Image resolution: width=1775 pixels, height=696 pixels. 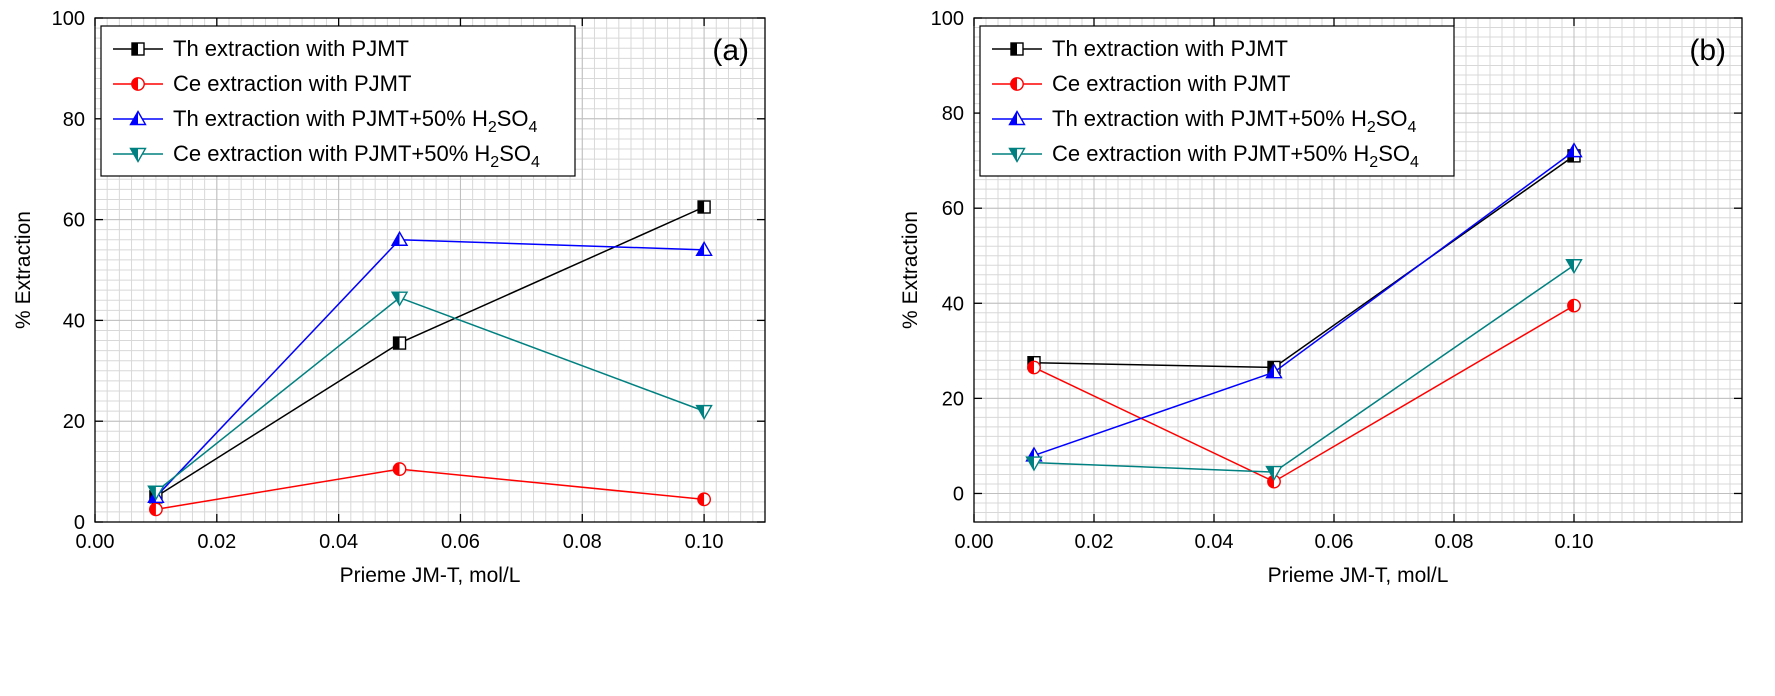 What do you see at coordinates (1707, 50) in the screenshot?
I see `panel-annotation: (b)` at bounding box center [1707, 50].